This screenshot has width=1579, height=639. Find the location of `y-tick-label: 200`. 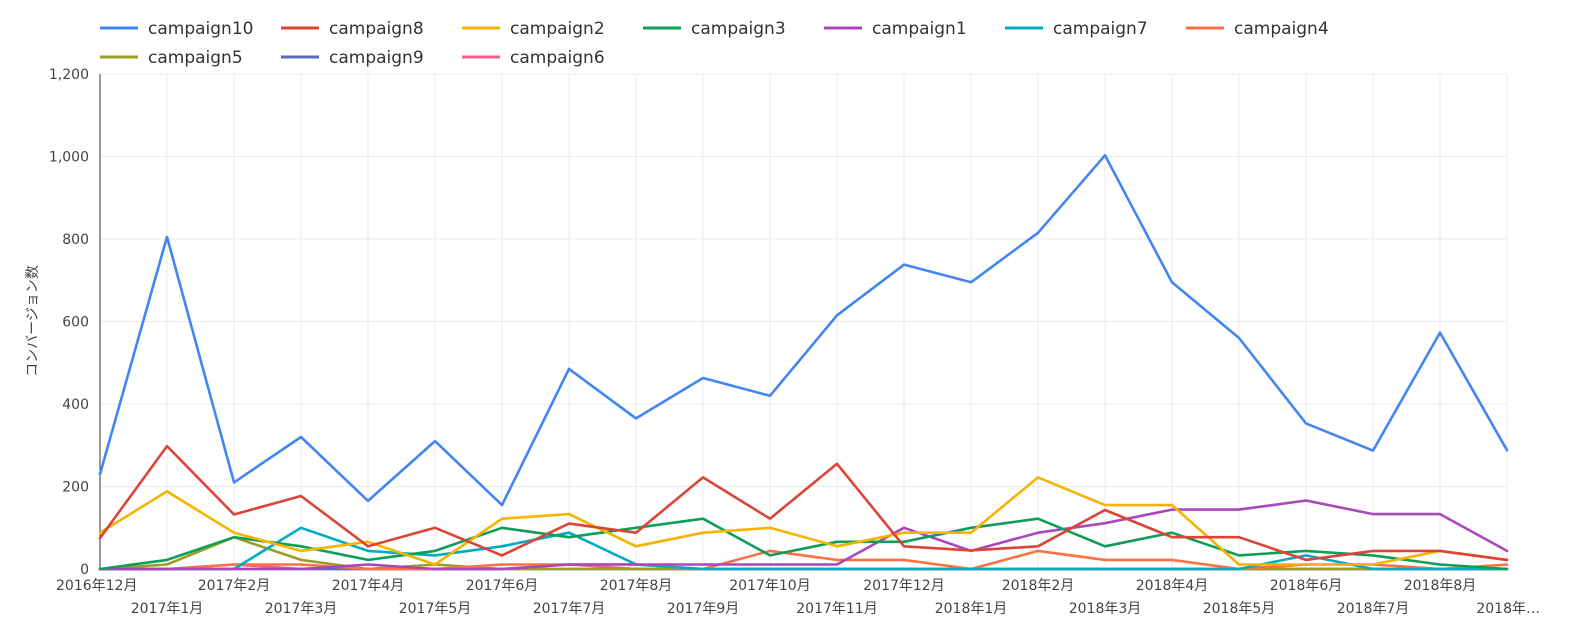

y-tick-label: 200 is located at coordinates (75, 488).